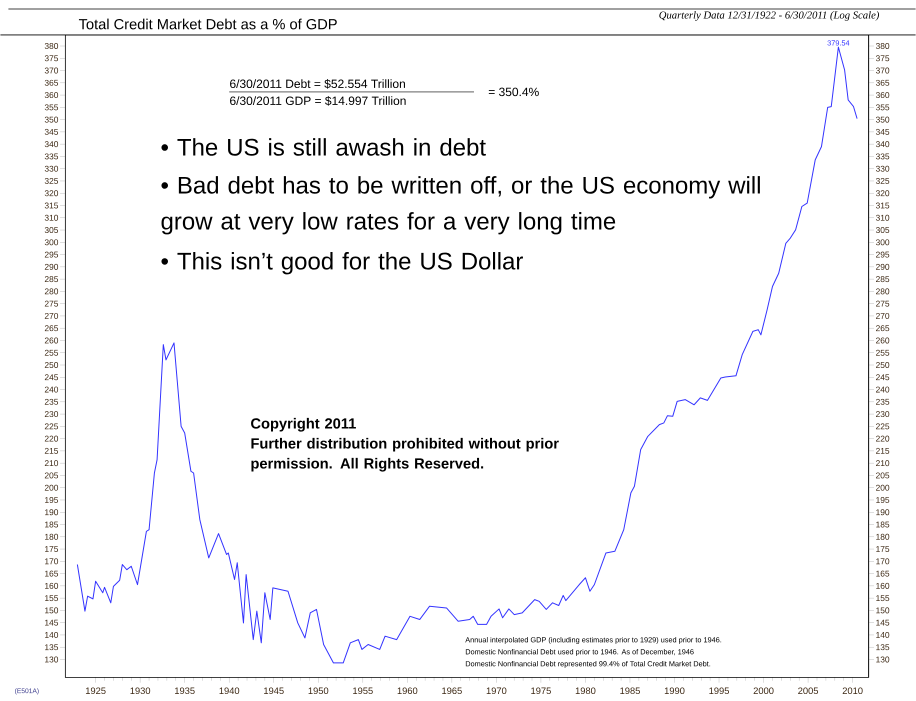 The width and height of the screenshot is (916, 701). Describe the element at coordinates (883, 598) in the screenshot. I see `y2-tick-label: 155` at that location.